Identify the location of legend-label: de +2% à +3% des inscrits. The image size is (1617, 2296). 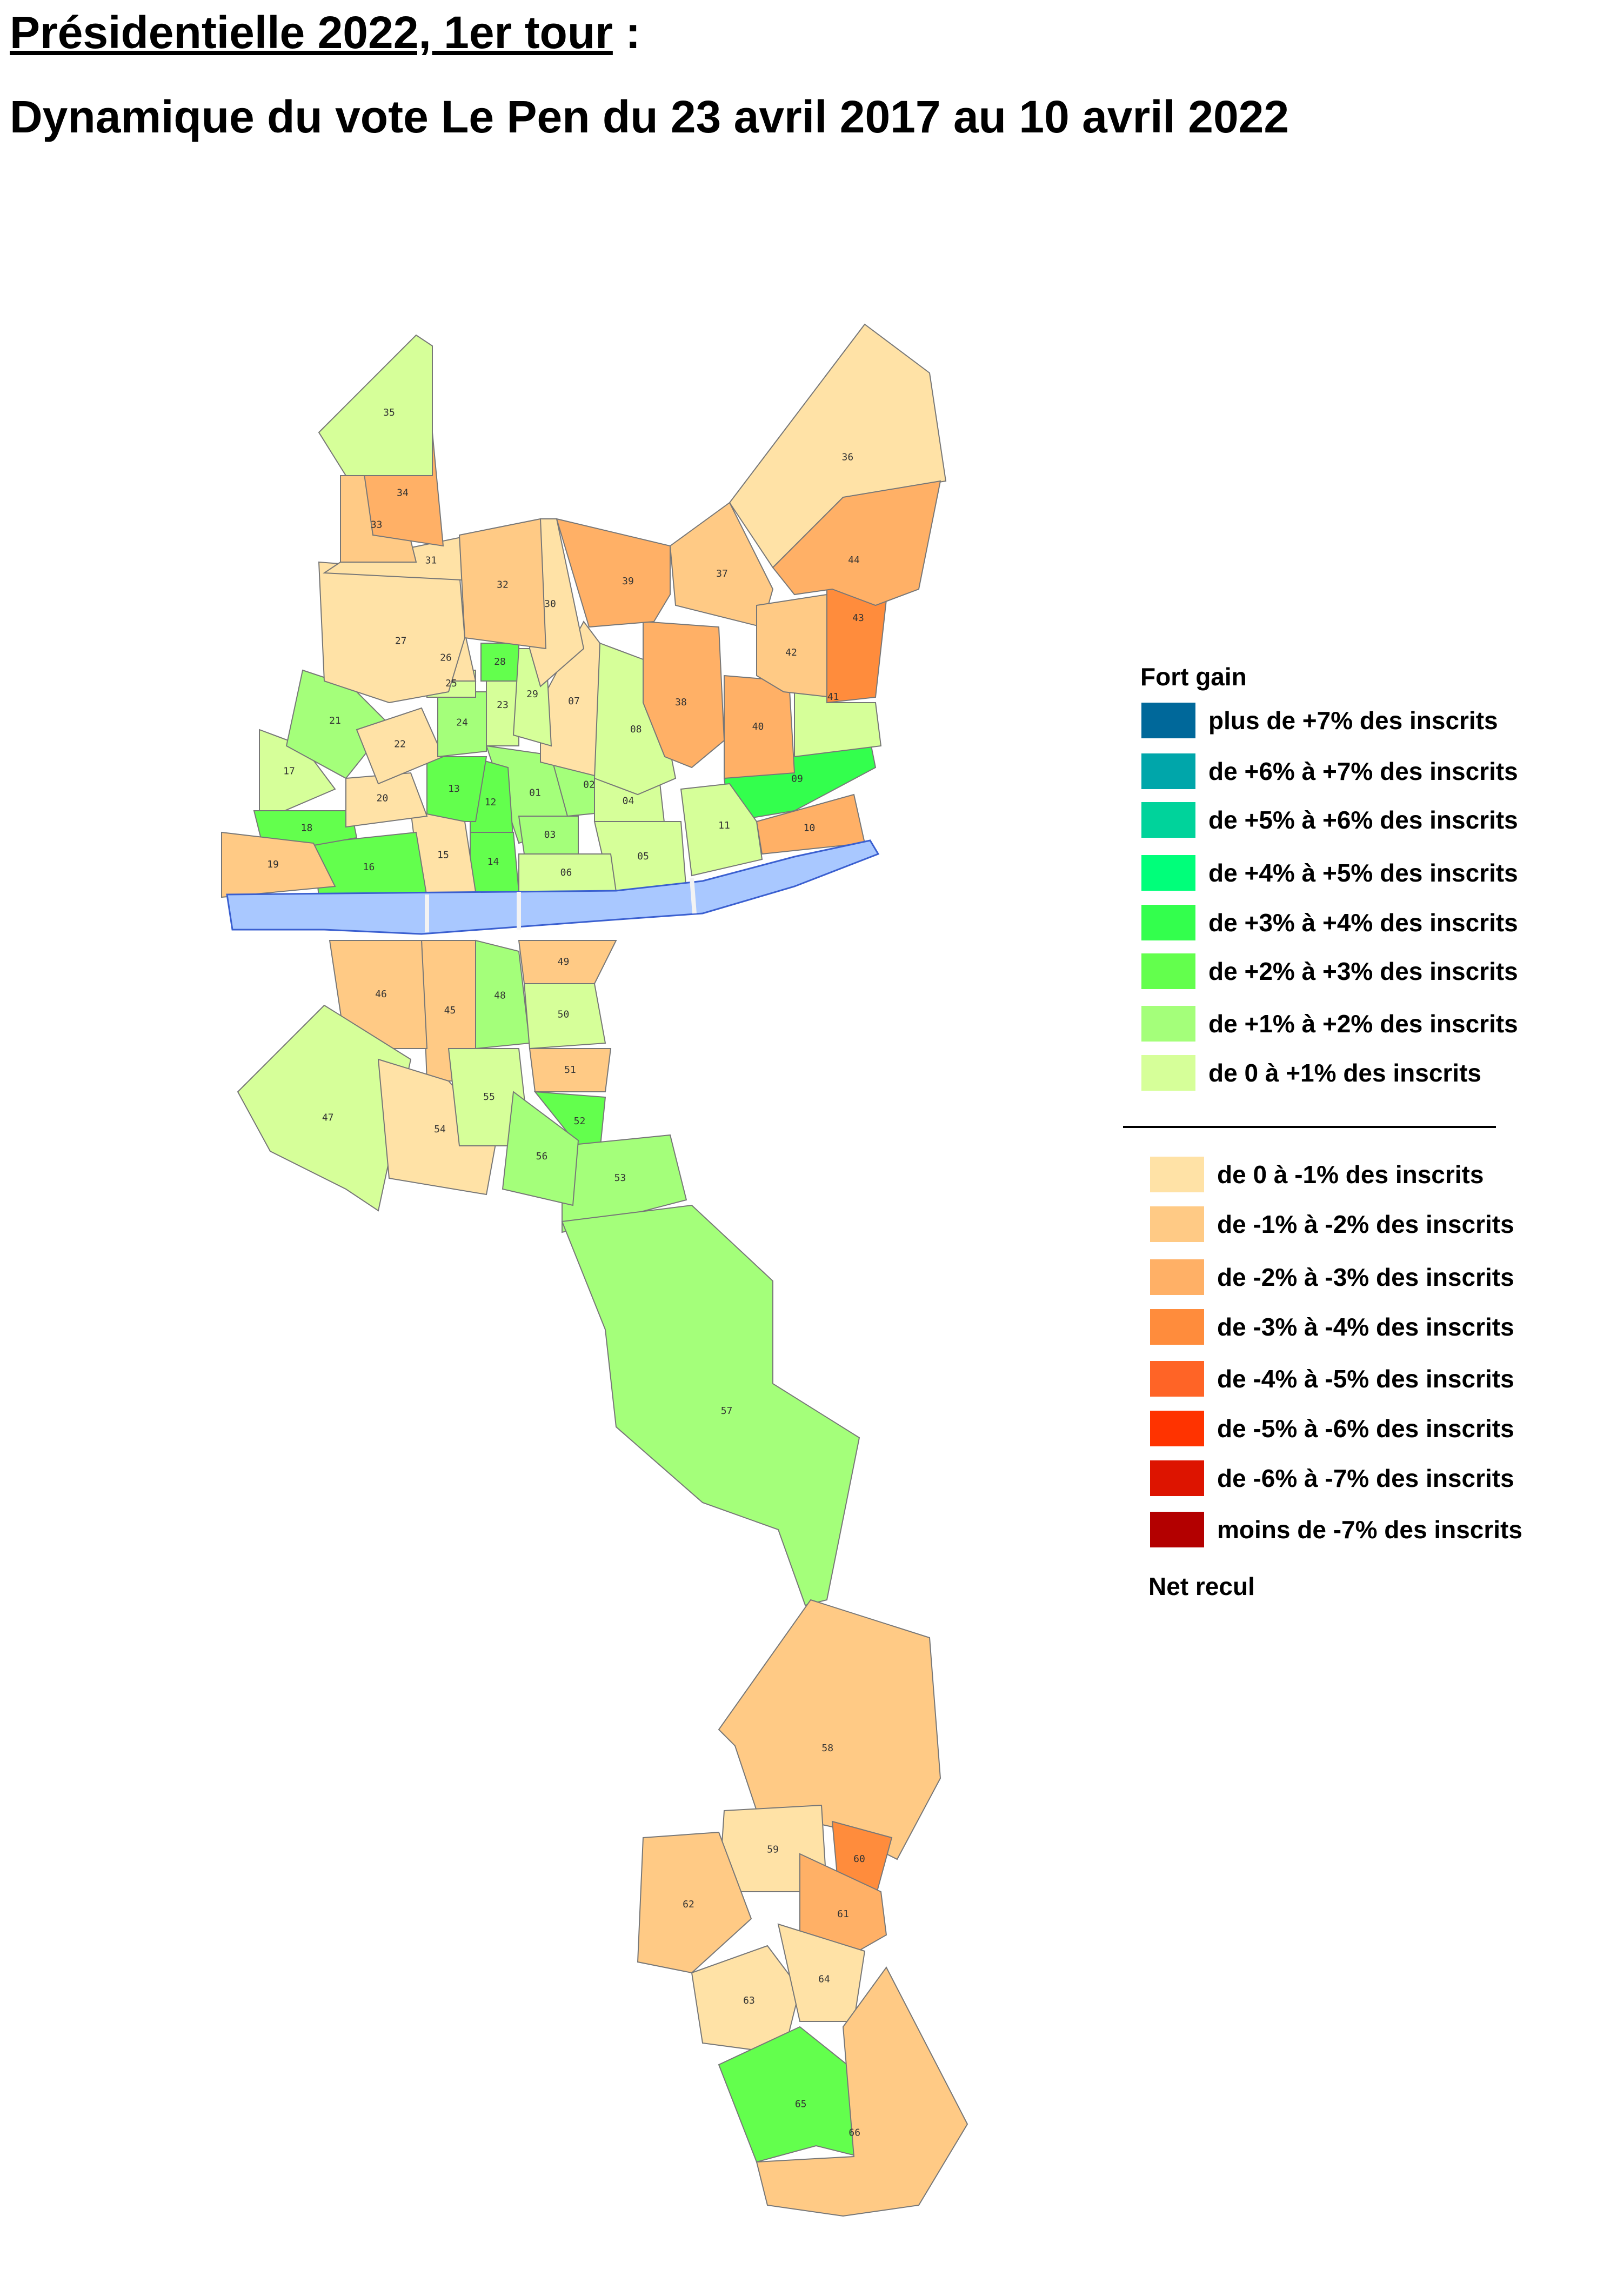
(1363, 971).